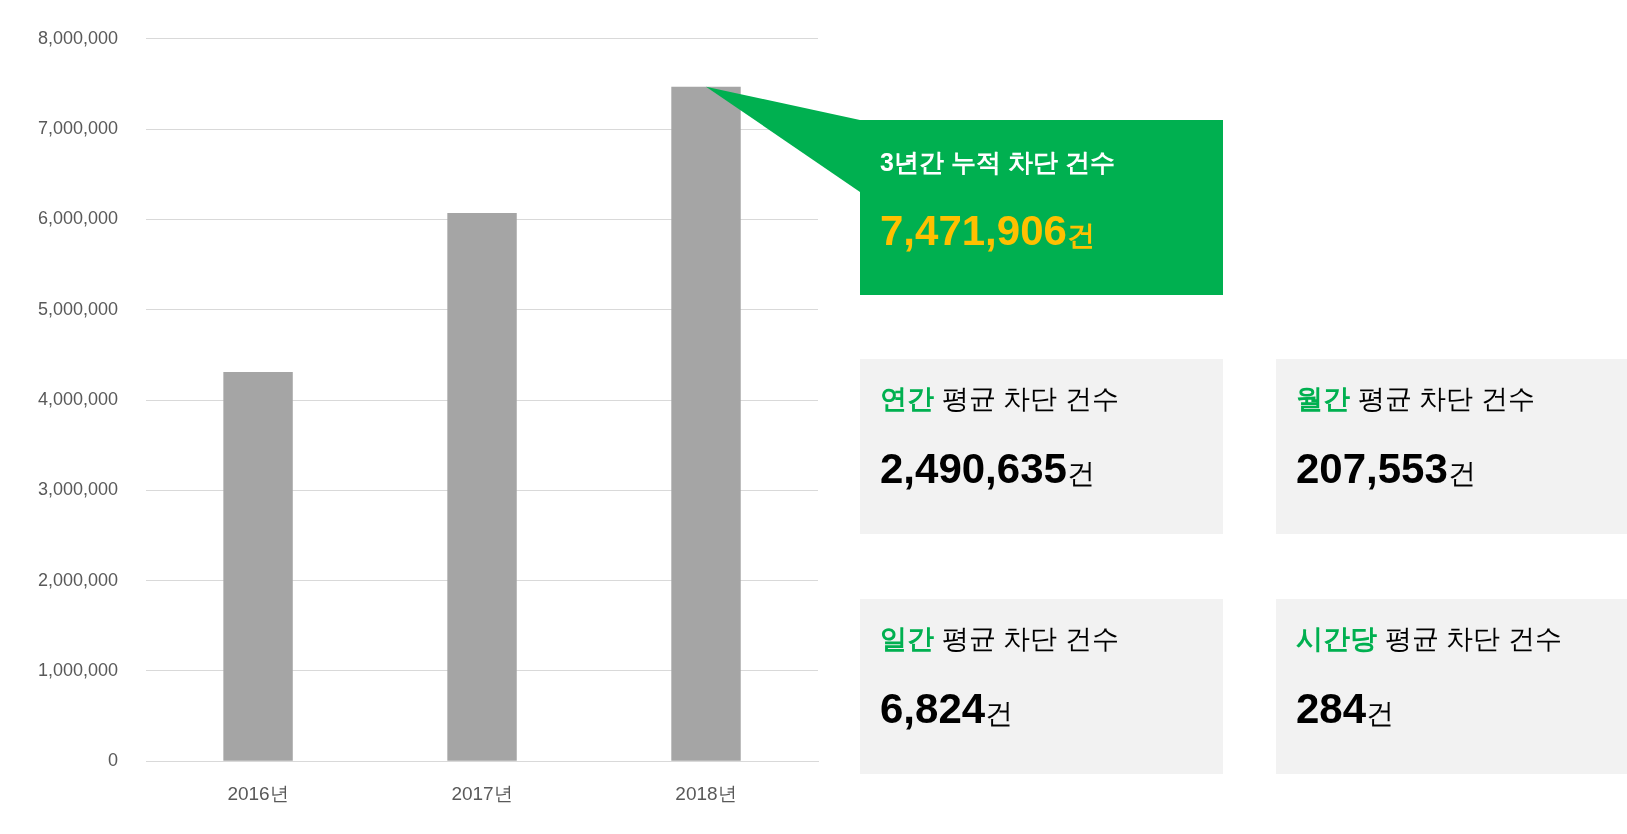 Image resolution: width=1627 pixels, height=834 pixels. I want to click on text: 207,553건, so click(1386, 469).